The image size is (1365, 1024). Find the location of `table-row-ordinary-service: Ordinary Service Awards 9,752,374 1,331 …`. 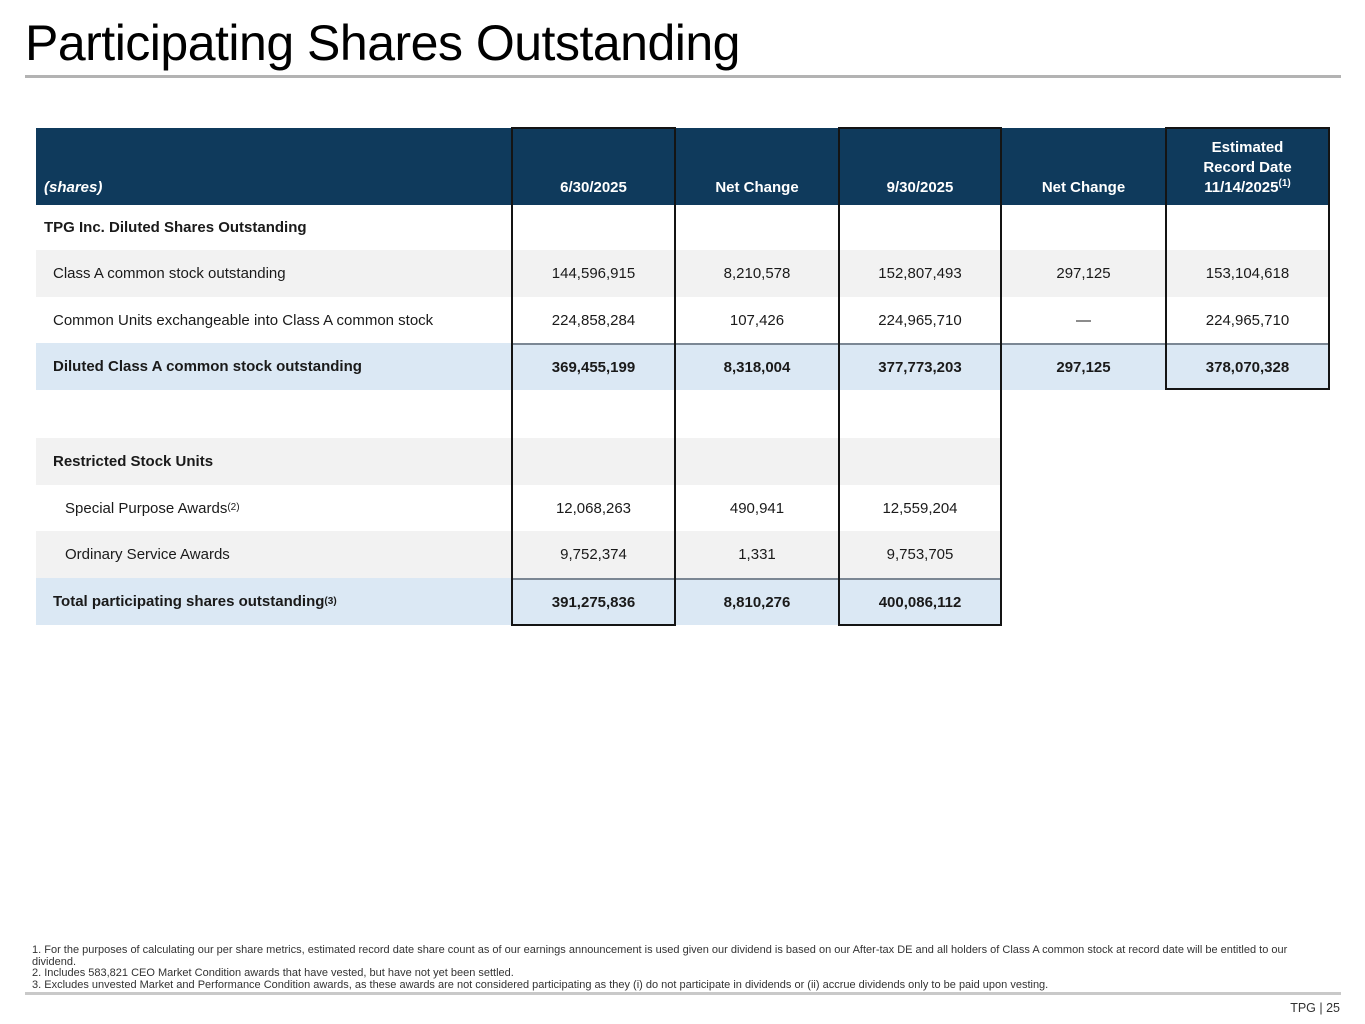

table-row-ordinary-service: Ordinary Service Awards 9,752,374 1,331 … is located at coordinates (683, 554).